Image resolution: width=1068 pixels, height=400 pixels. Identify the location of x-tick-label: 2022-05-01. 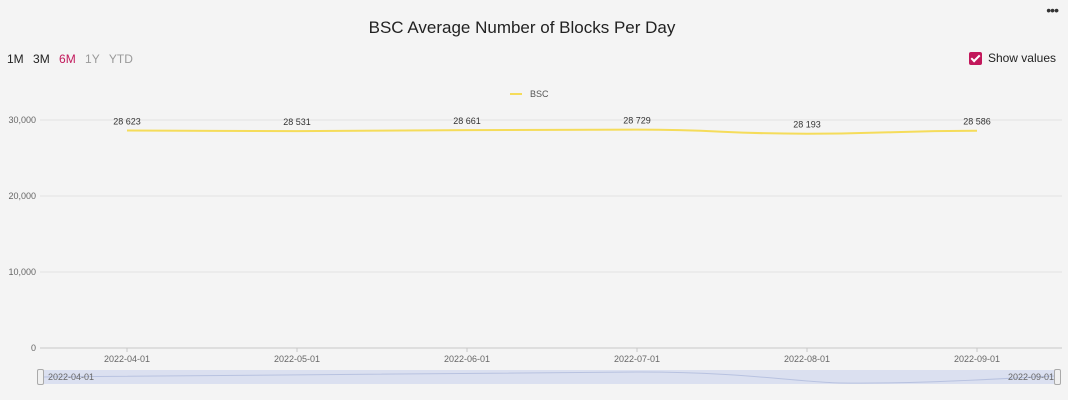
(297, 359).